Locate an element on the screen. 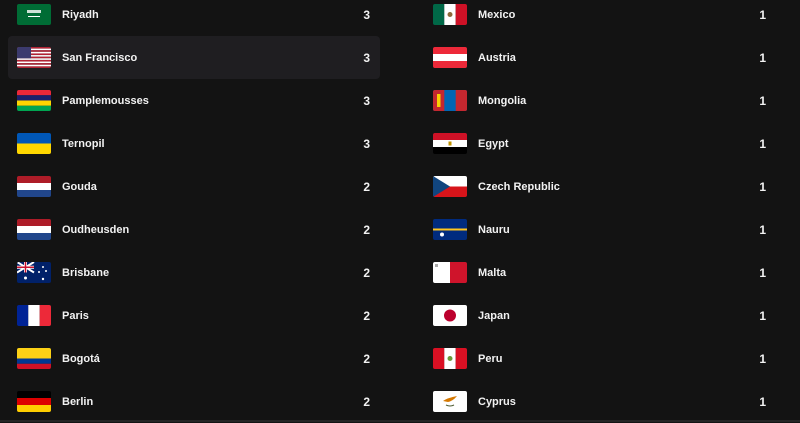 The width and height of the screenshot is (800, 423). location-row: Oudheusden 2 is located at coordinates (194, 229).